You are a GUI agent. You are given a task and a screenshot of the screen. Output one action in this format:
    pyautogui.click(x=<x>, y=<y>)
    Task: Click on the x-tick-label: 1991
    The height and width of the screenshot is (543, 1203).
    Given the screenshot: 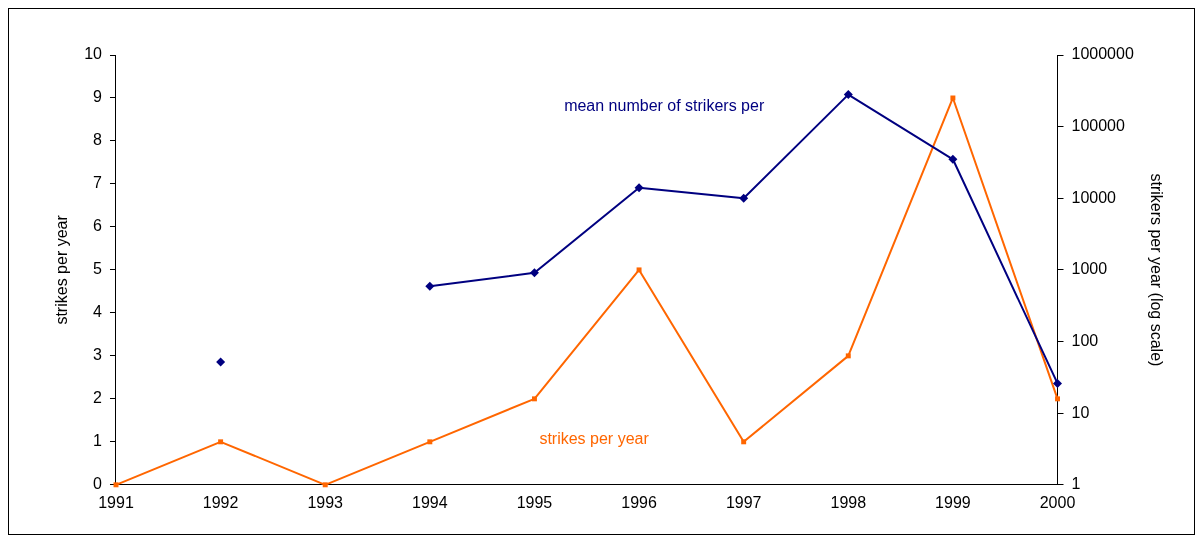 What is the action you would take?
    pyautogui.click(x=116, y=502)
    